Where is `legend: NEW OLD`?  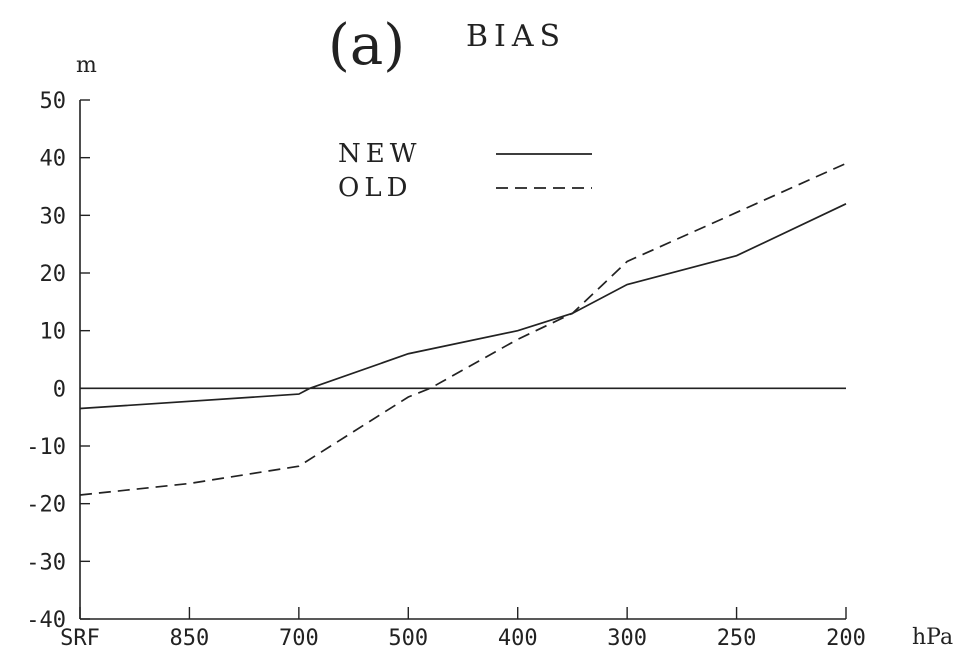 legend: NEW OLD is located at coordinates (465, 171).